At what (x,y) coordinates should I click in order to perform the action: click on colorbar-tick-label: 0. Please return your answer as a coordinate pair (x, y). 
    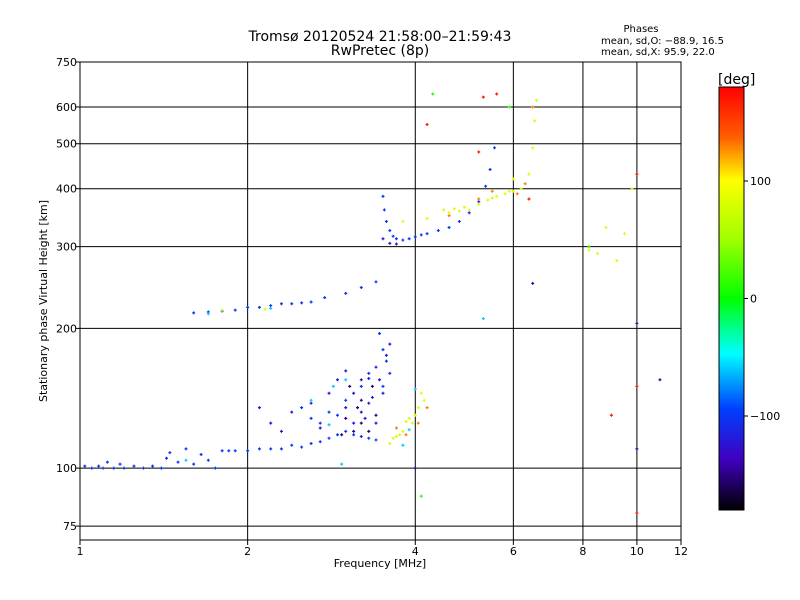
    Looking at the image, I should click on (753, 299).